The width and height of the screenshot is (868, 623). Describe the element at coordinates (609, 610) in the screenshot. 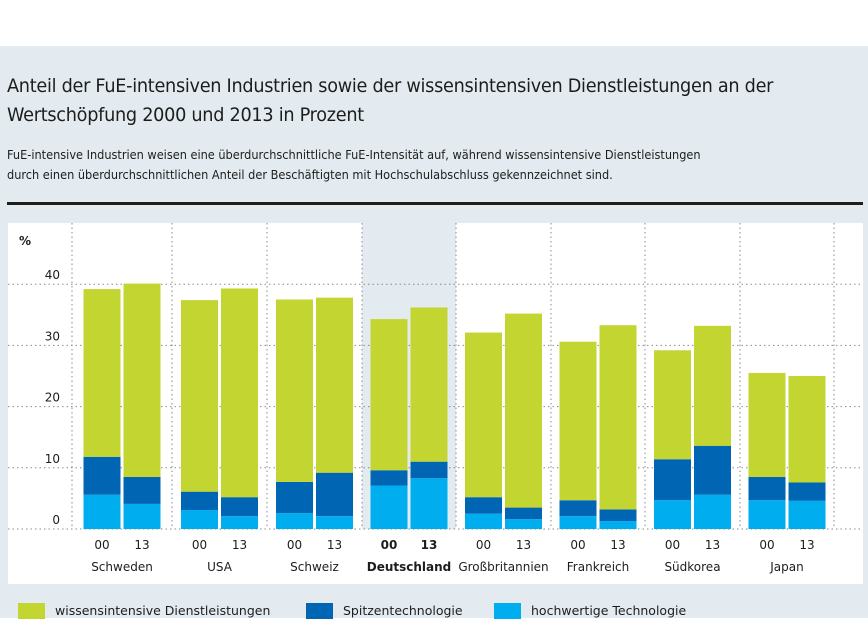

I see `legend-label: hochwertige Technologie` at that location.